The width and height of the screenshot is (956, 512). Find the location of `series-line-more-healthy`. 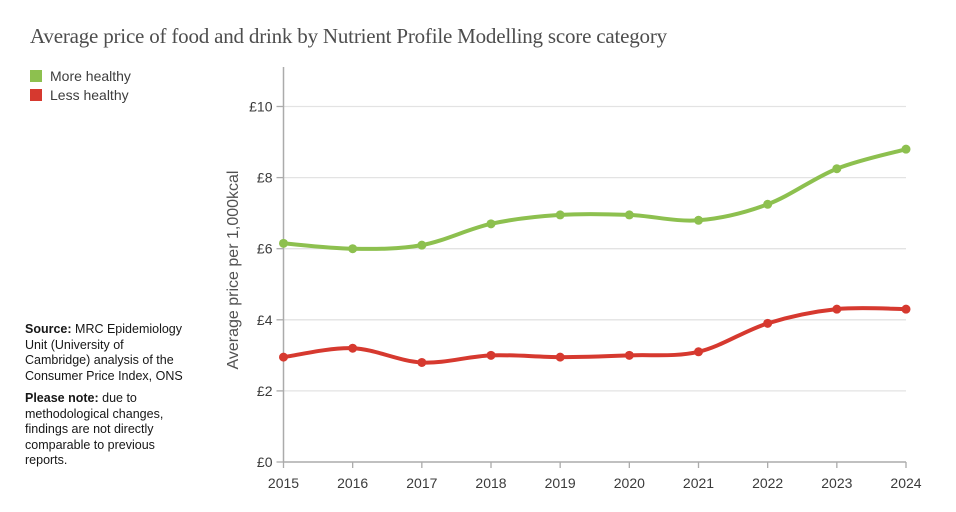

series-line-more-healthy is located at coordinates (594, 199).